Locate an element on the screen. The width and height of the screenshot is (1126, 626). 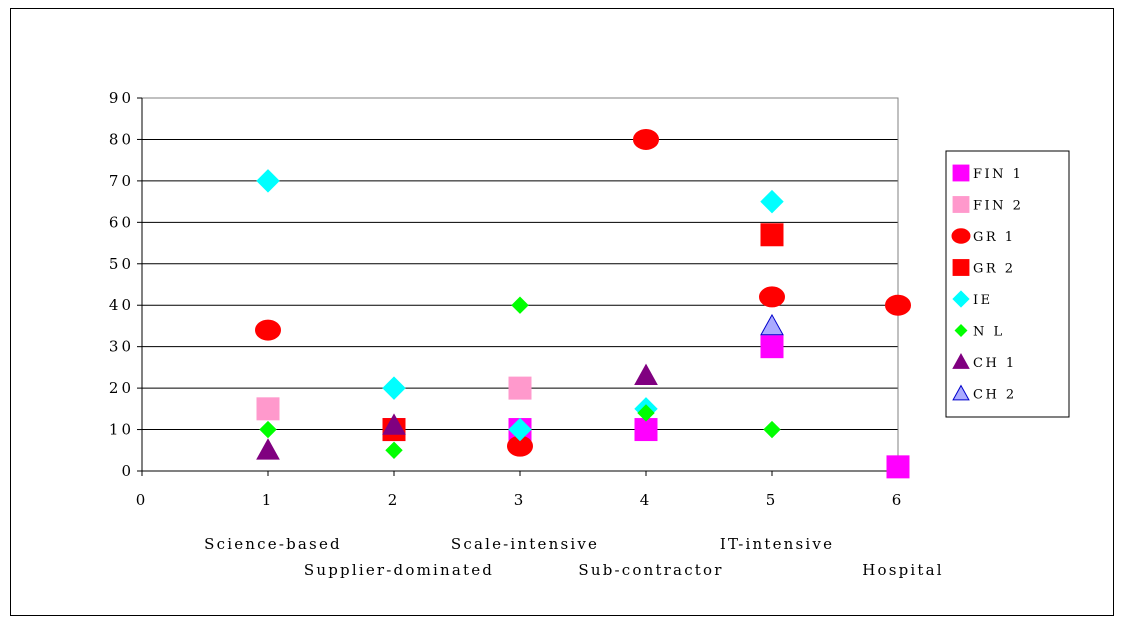
x-tick-label: 5 is located at coordinates (772, 500).